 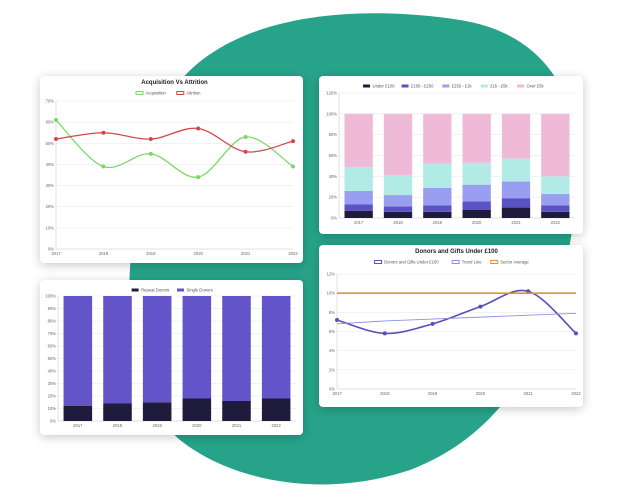 I want to click on legend-item-repeat-donors: Repeat Donors, so click(x=150, y=290).